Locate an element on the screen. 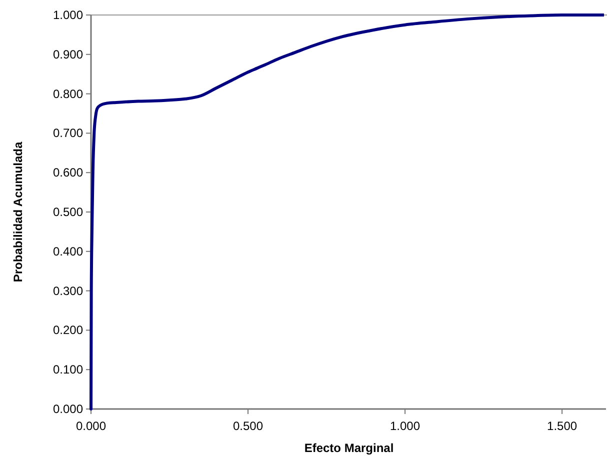  y-tick-label: 1.000 is located at coordinates (68, 15).